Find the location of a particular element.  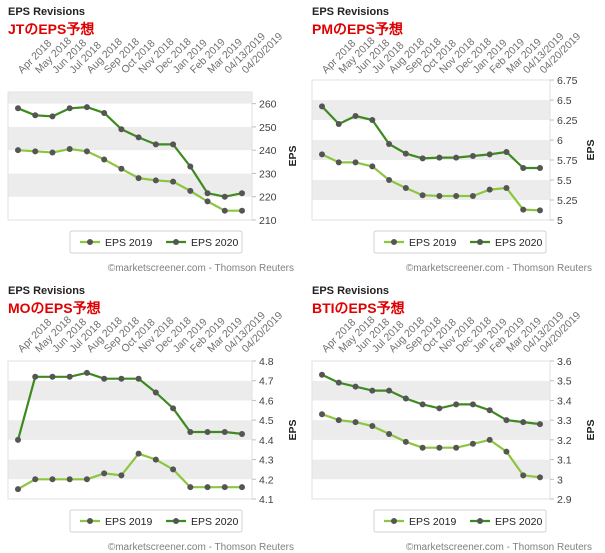

y-tick-label: 3.5 is located at coordinates (564, 382).